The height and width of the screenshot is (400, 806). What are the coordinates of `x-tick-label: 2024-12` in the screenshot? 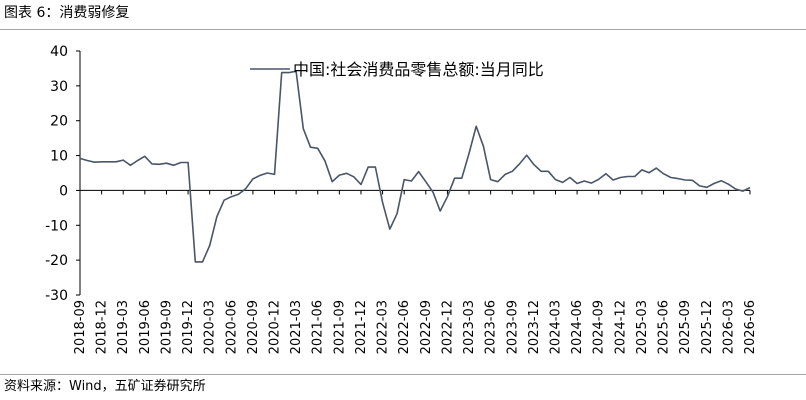 It's located at (620, 327).